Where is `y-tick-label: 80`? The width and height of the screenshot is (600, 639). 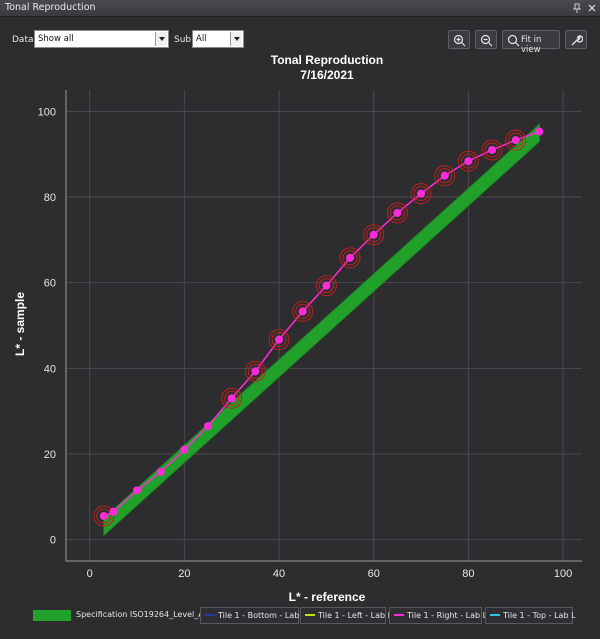
y-tick-label: 80 is located at coordinates (50, 198).